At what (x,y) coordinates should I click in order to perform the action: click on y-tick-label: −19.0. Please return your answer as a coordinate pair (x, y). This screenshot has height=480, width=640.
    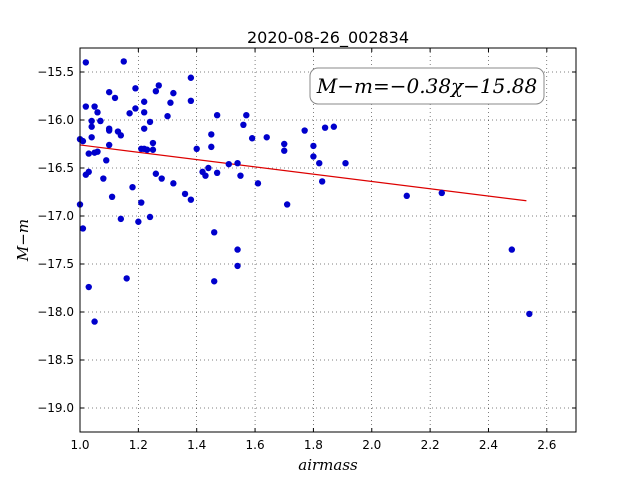
    Looking at the image, I should click on (55, 408).